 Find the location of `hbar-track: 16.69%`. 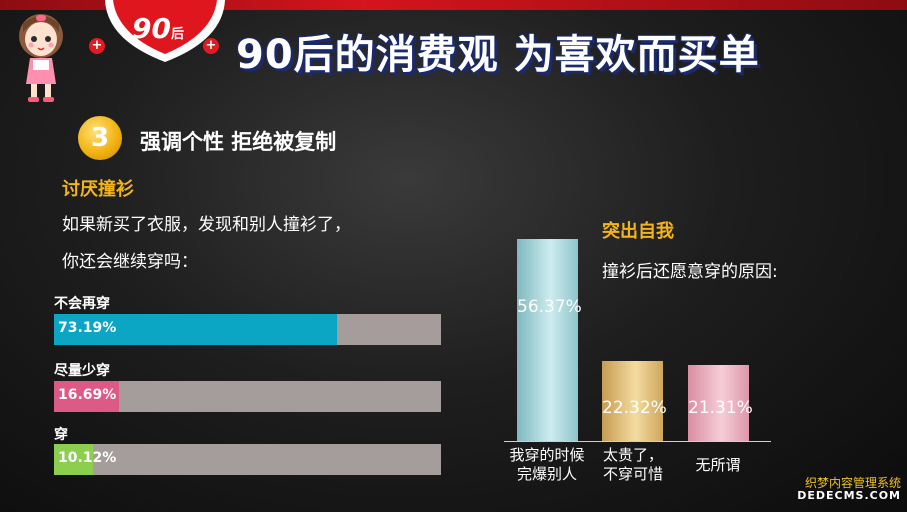

hbar-track: 16.69% is located at coordinates (247, 396).